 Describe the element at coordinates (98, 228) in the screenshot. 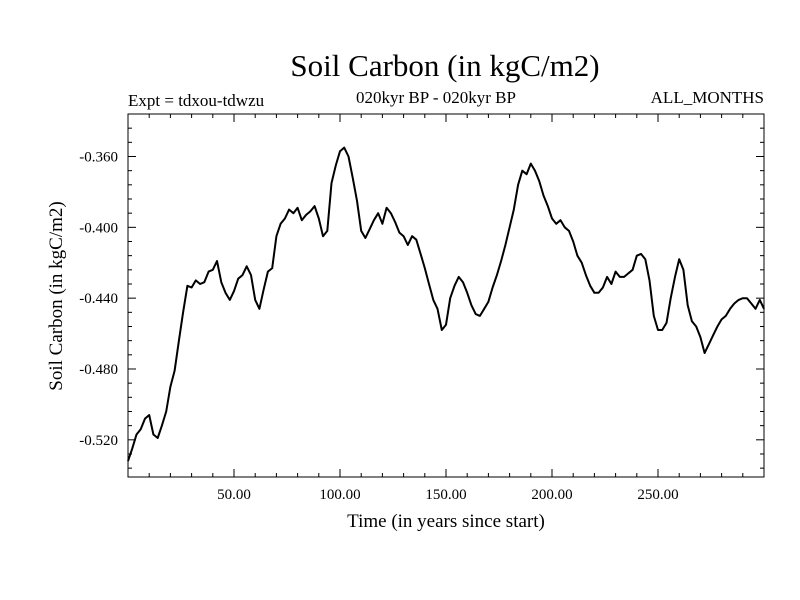

I see `y-tick-label: -0.400` at that location.